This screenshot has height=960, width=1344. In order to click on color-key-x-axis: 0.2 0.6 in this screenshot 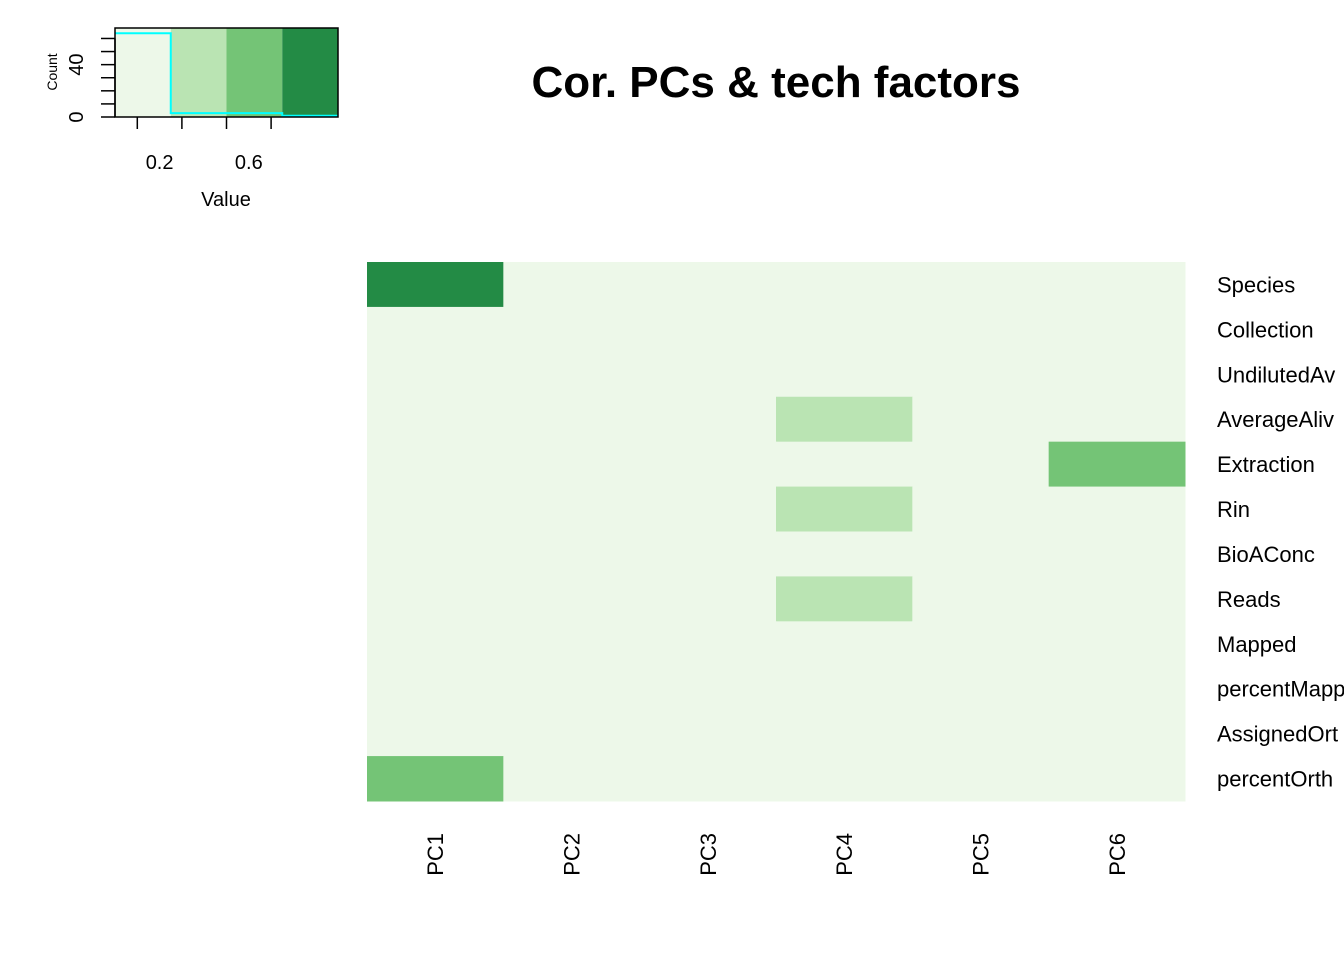, I will do `click(204, 145)`.